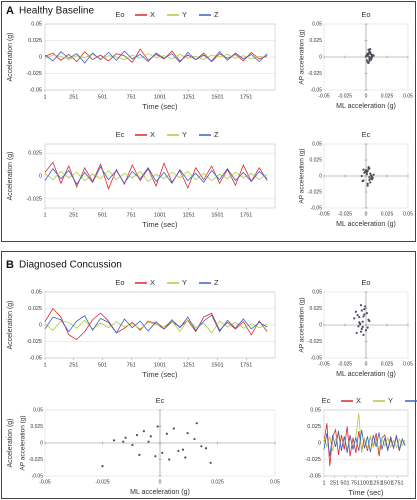 Image resolution: width=417 pixels, height=500 pixels. Describe the element at coordinates (10, 265) in the screenshot. I see `panel-letter: B` at that location.